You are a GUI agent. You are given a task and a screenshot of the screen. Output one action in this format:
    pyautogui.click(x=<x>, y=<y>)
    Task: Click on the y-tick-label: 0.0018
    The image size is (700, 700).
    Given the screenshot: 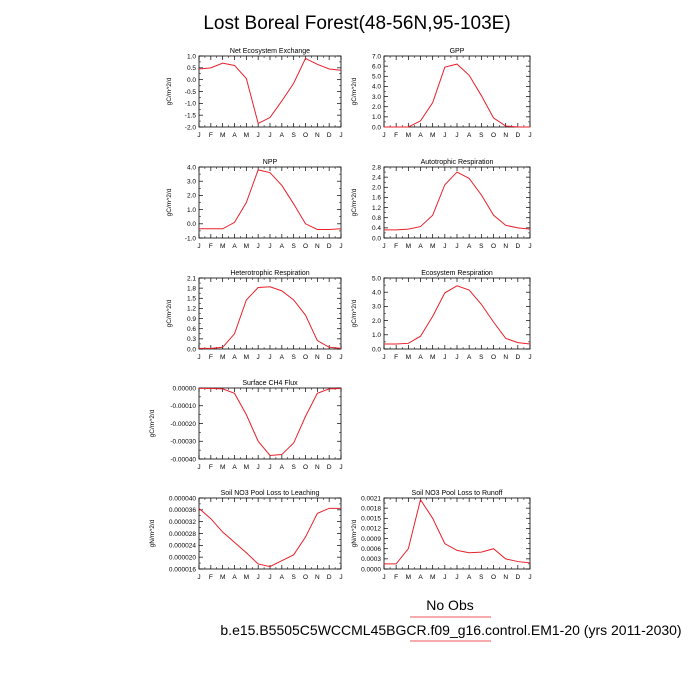 What is the action you would take?
    pyautogui.click(x=371, y=508)
    